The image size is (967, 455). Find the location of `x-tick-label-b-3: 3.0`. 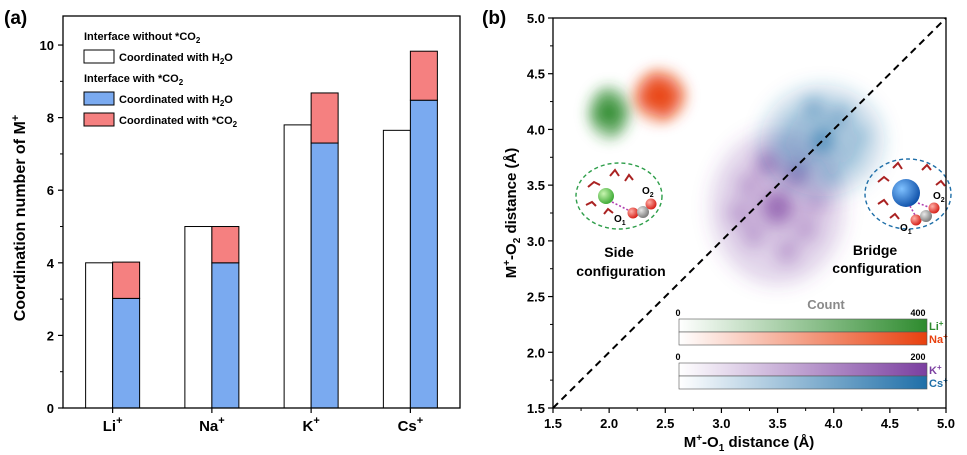

x-tick-label-b-3: 3.0 is located at coordinates (721, 423).